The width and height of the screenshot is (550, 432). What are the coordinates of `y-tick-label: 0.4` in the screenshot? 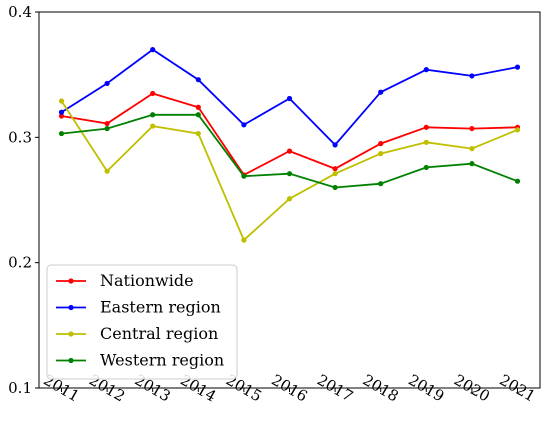 It's located at (20, 12).